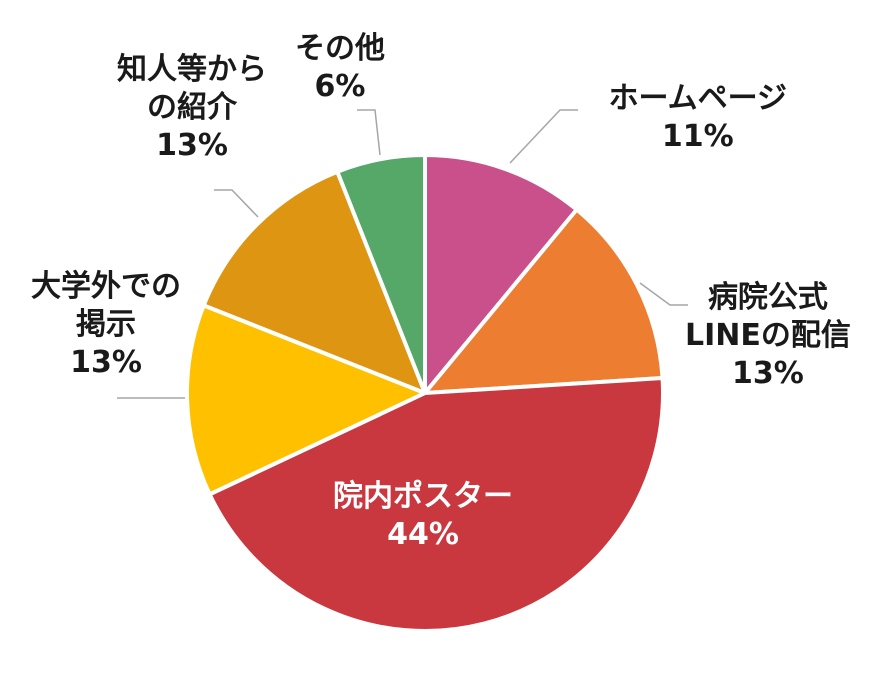  What do you see at coordinates (423, 496) in the screenshot?
I see `slice-label-name: 院内ポスター` at bounding box center [423, 496].